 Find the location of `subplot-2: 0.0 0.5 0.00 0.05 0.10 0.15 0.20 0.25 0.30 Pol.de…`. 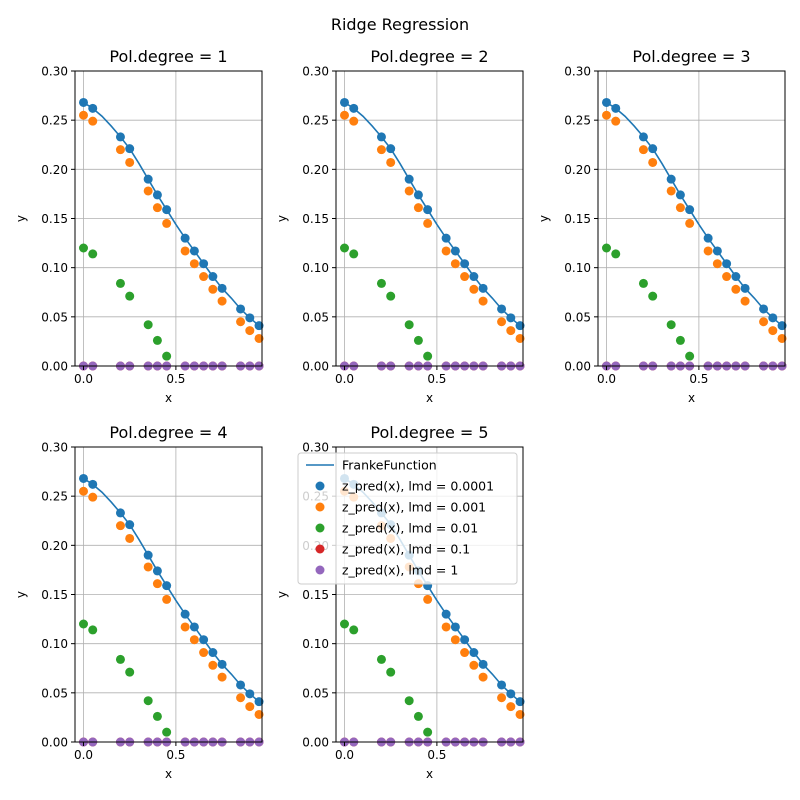

subplot-2: 0.0 0.5 0.00 0.05 0.10 0.15 0.20 0.25 0.30 Pol.de… is located at coordinates (400, 226).